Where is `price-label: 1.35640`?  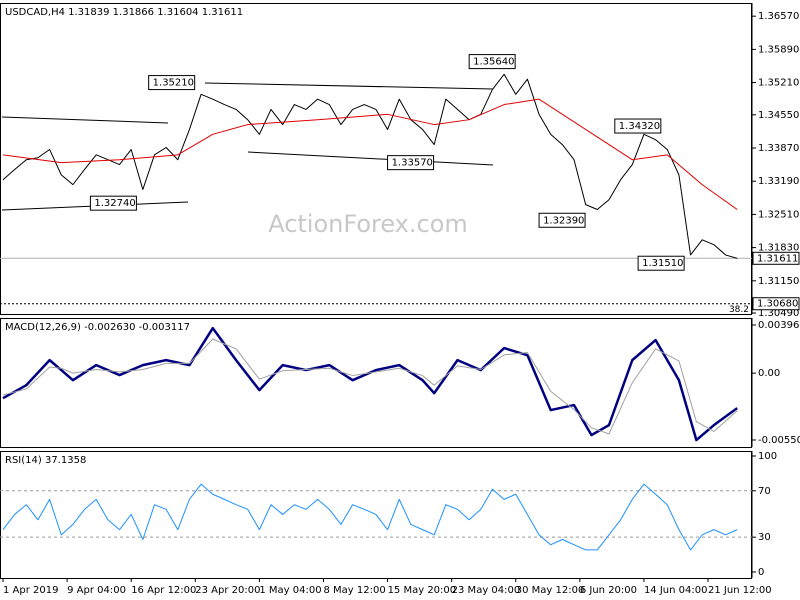
price-label: 1.35640 is located at coordinates (493, 62).